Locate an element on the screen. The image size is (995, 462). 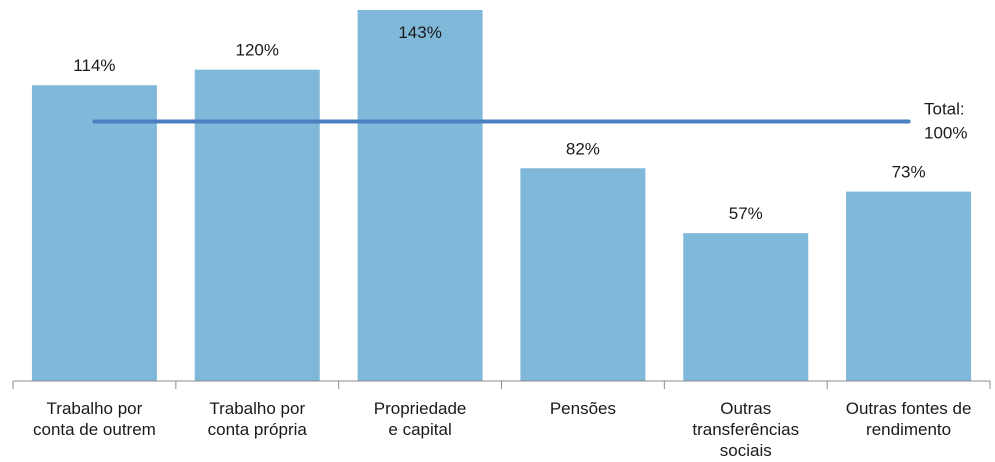
value-label-6: 73% is located at coordinates (909, 172).